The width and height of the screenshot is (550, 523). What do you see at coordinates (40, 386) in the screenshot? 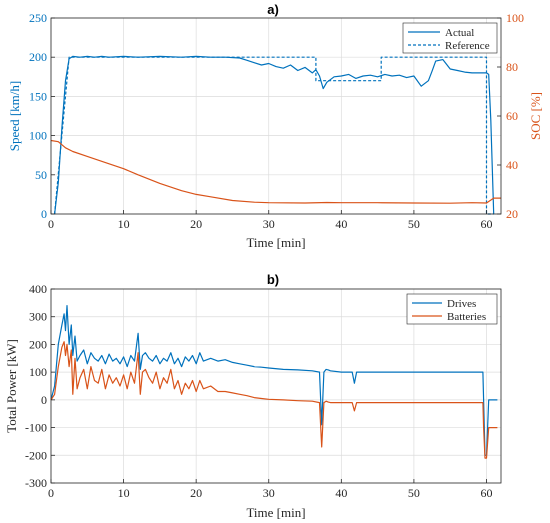
I see `chart-b-y-ticks: -300 -200 -100 0 100 200 300 400` at bounding box center [40, 386].